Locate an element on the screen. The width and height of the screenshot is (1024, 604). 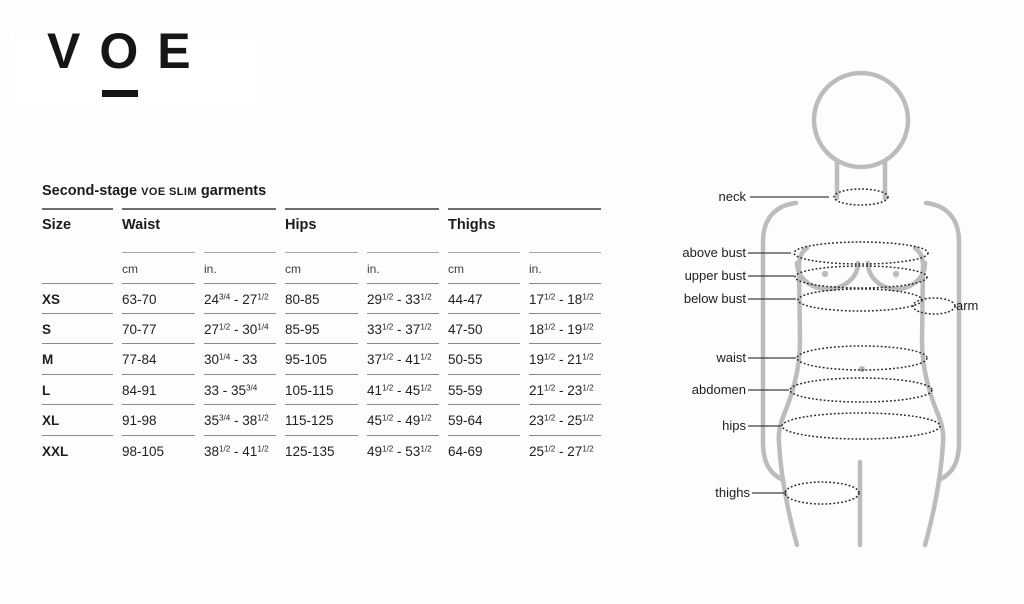
neck-label: neck is located at coordinates (733, 196).